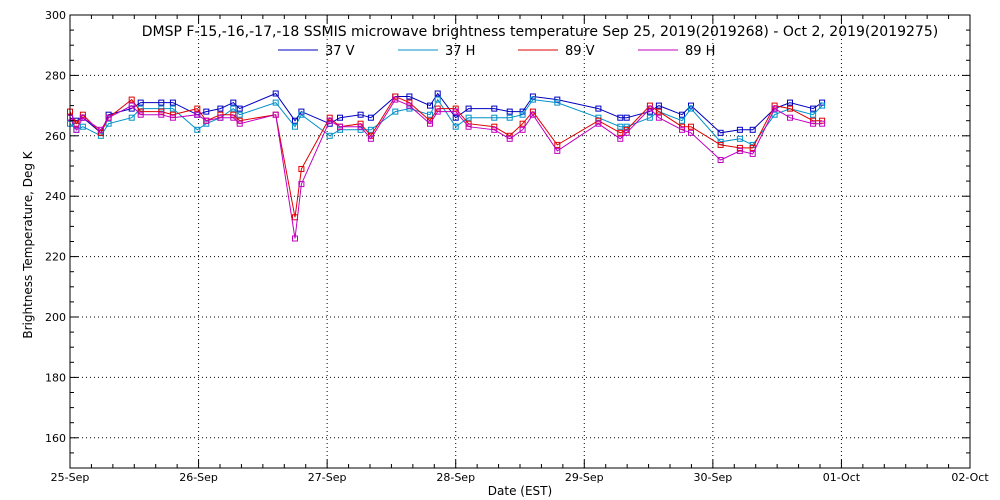 The height and width of the screenshot is (500, 1000). What do you see at coordinates (700, 51) in the screenshot?
I see `legend-label: 89 H` at bounding box center [700, 51].